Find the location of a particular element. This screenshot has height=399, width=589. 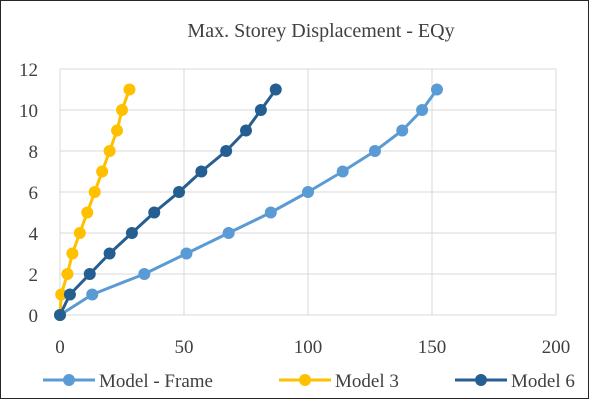

x-tick-label: 100 is located at coordinates (308, 347).